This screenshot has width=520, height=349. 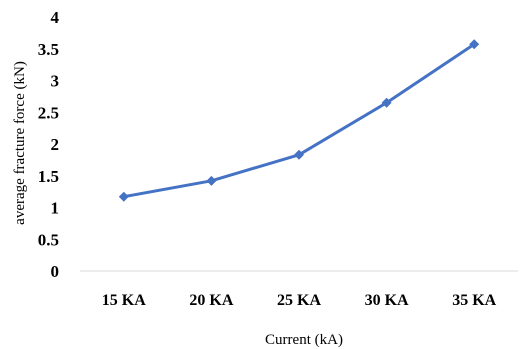 I want to click on y-tick-label: 2.5, so click(x=48, y=112).